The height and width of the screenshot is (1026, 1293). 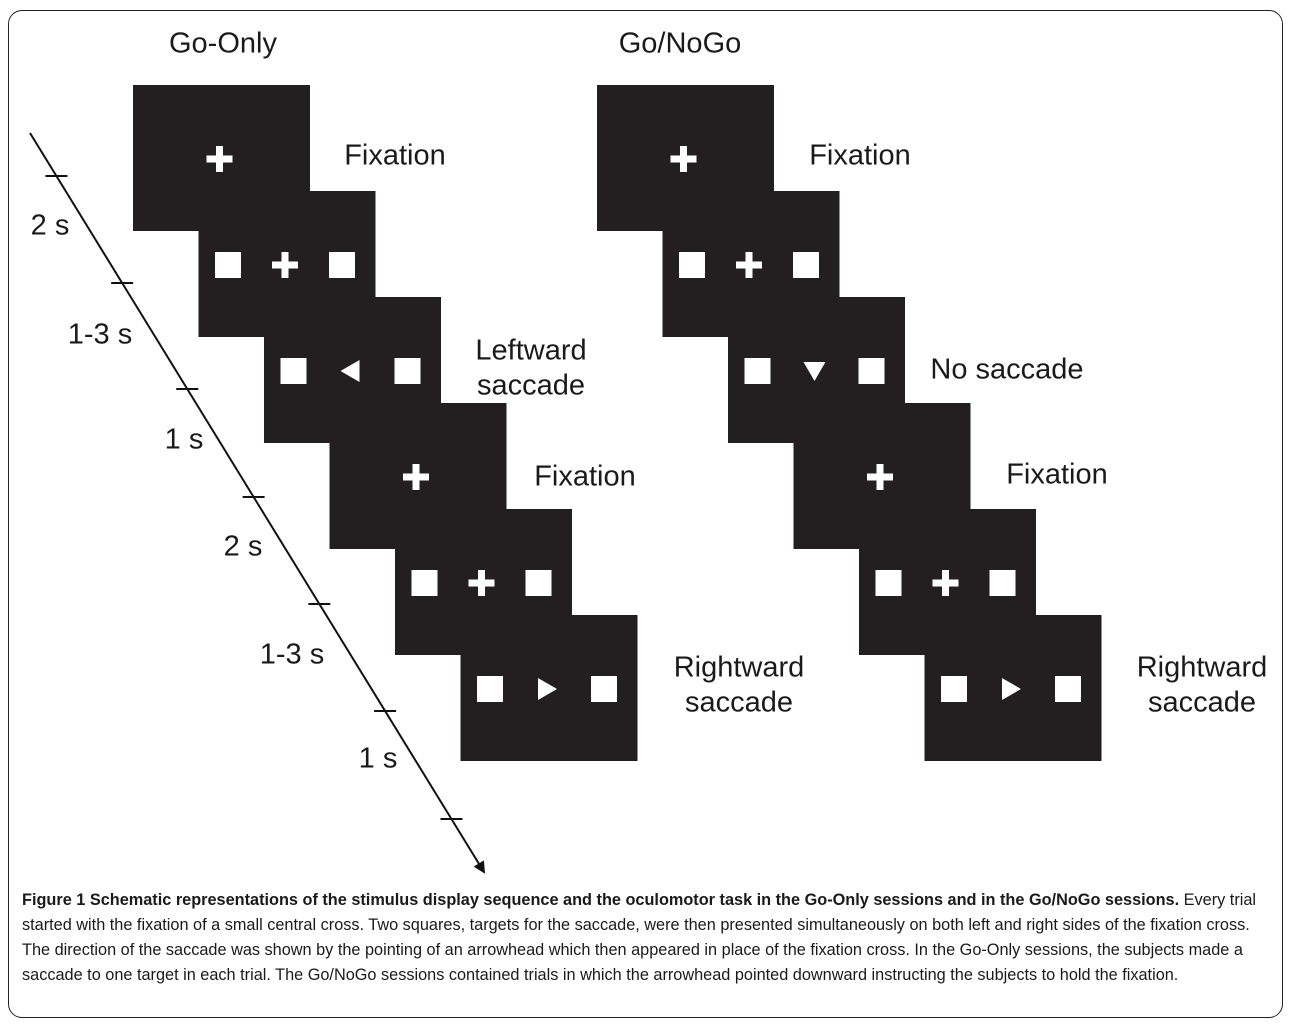 What do you see at coordinates (680, 44) in the screenshot?
I see `panel-title: Go/NoGo` at bounding box center [680, 44].